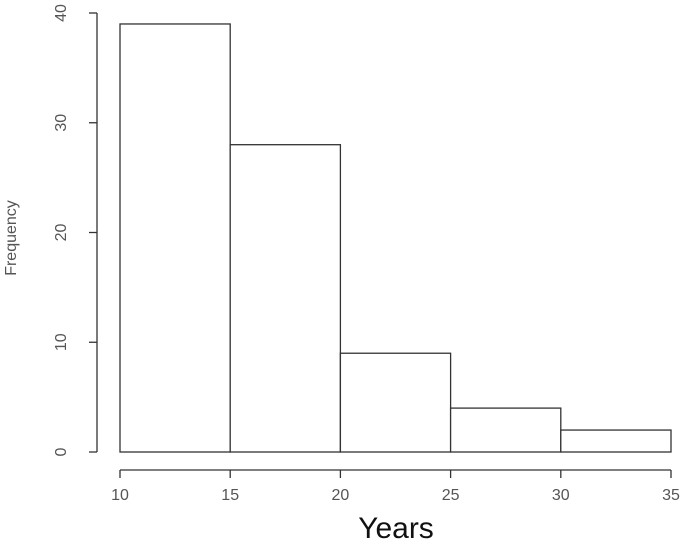 The height and width of the screenshot is (544, 685). Describe the element at coordinates (341, 495) in the screenshot. I see `x-tick-label: 20` at that location.